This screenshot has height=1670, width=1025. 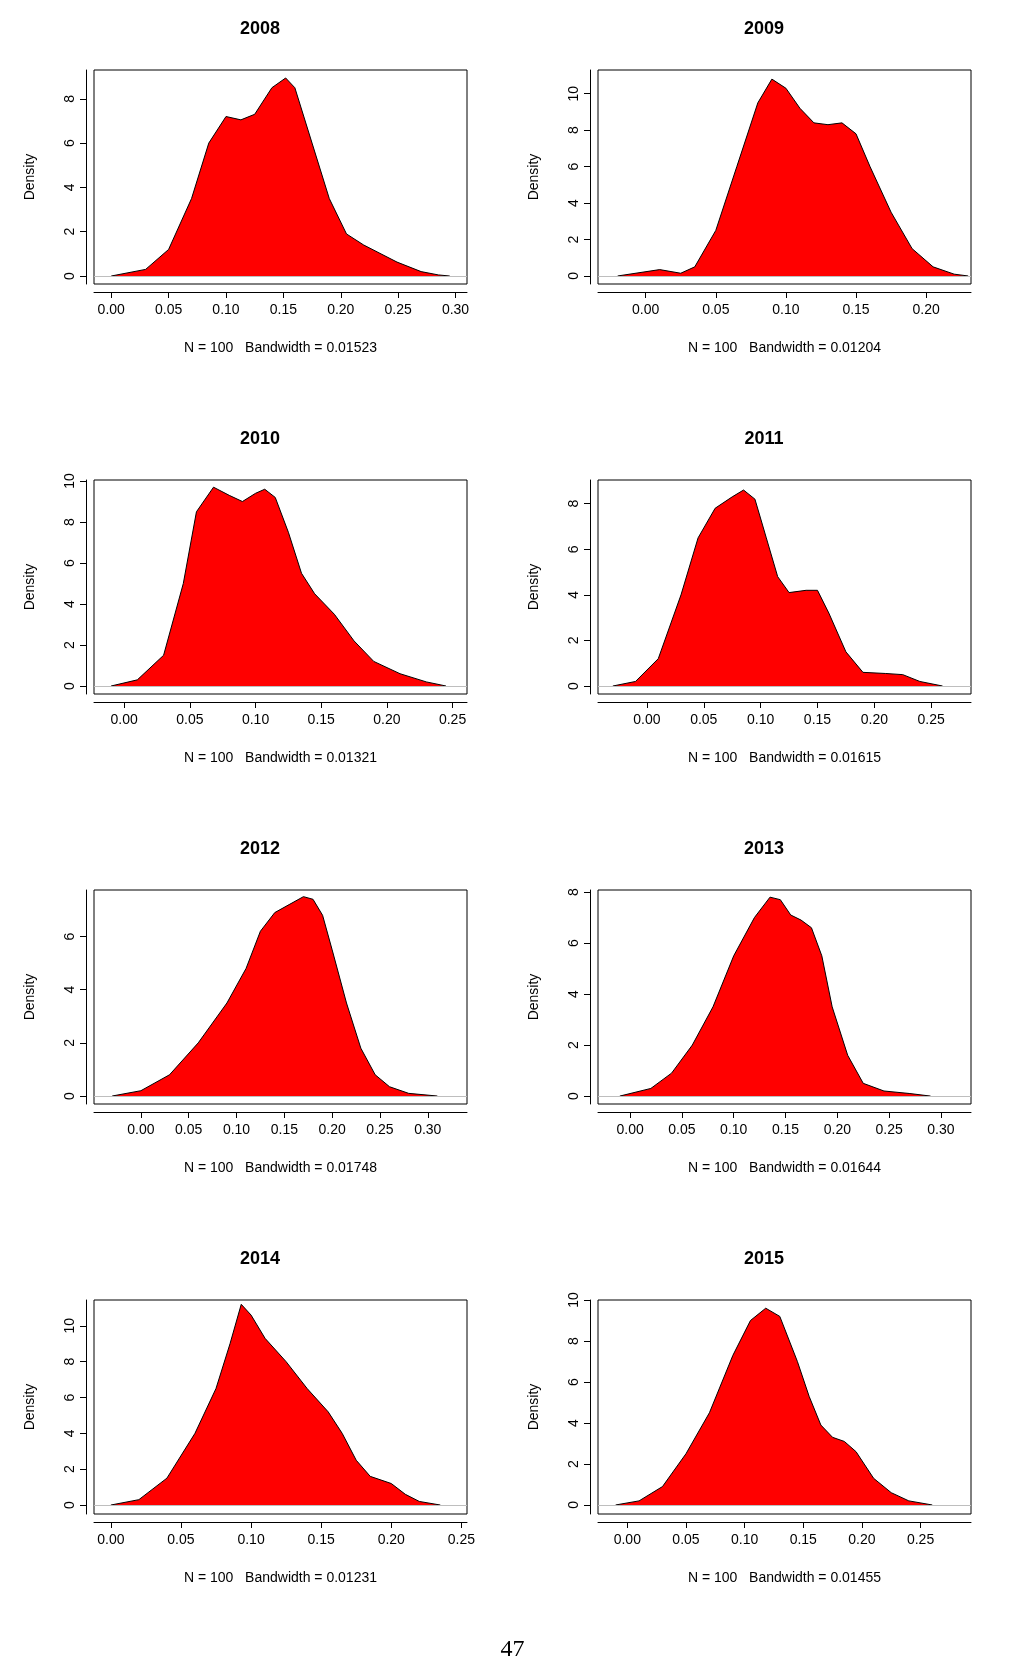 What do you see at coordinates (280, 757) in the screenshot?
I see `x-axis-title: N = 100 Bandwidth = 0.01321` at bounding box center [280, 757].